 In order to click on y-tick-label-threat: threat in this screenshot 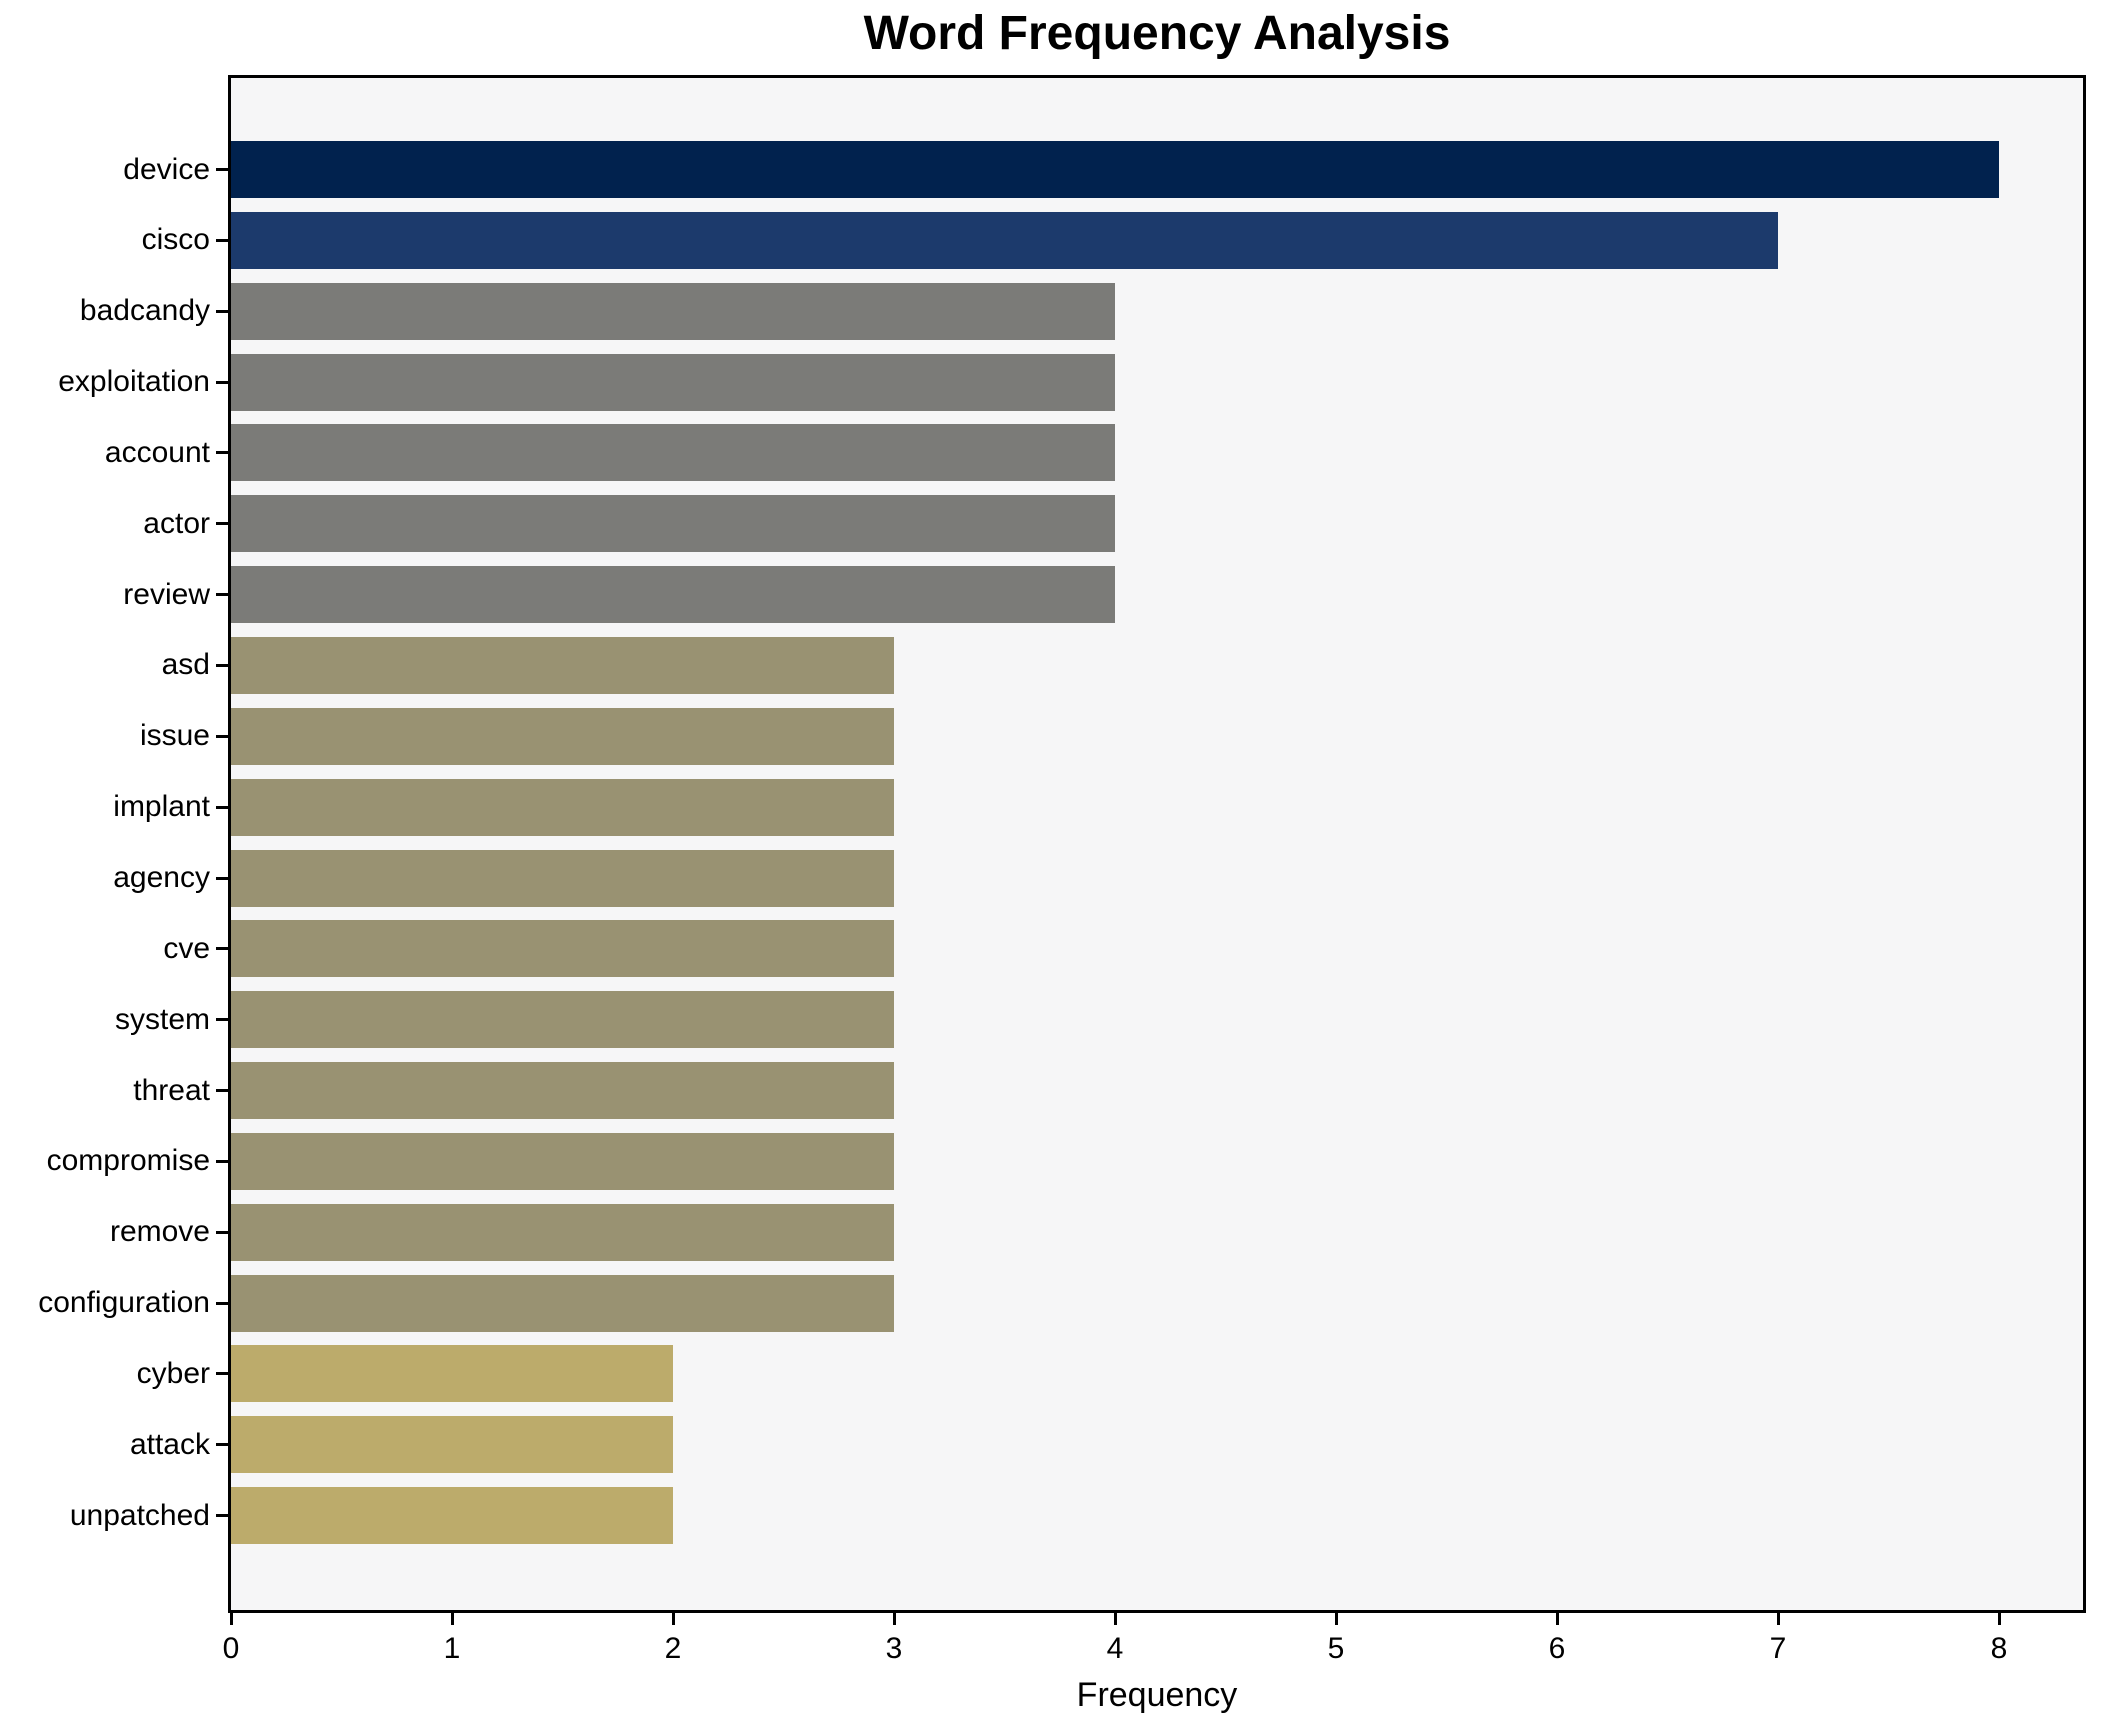, I will do `click(171, 1090)`.